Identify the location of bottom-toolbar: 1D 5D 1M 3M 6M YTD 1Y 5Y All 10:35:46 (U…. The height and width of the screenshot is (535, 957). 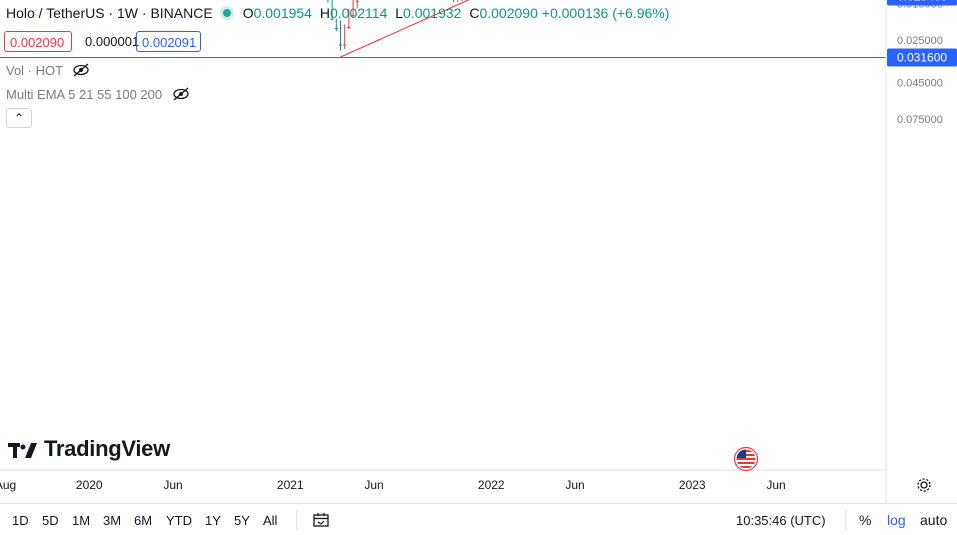
(478, 519).